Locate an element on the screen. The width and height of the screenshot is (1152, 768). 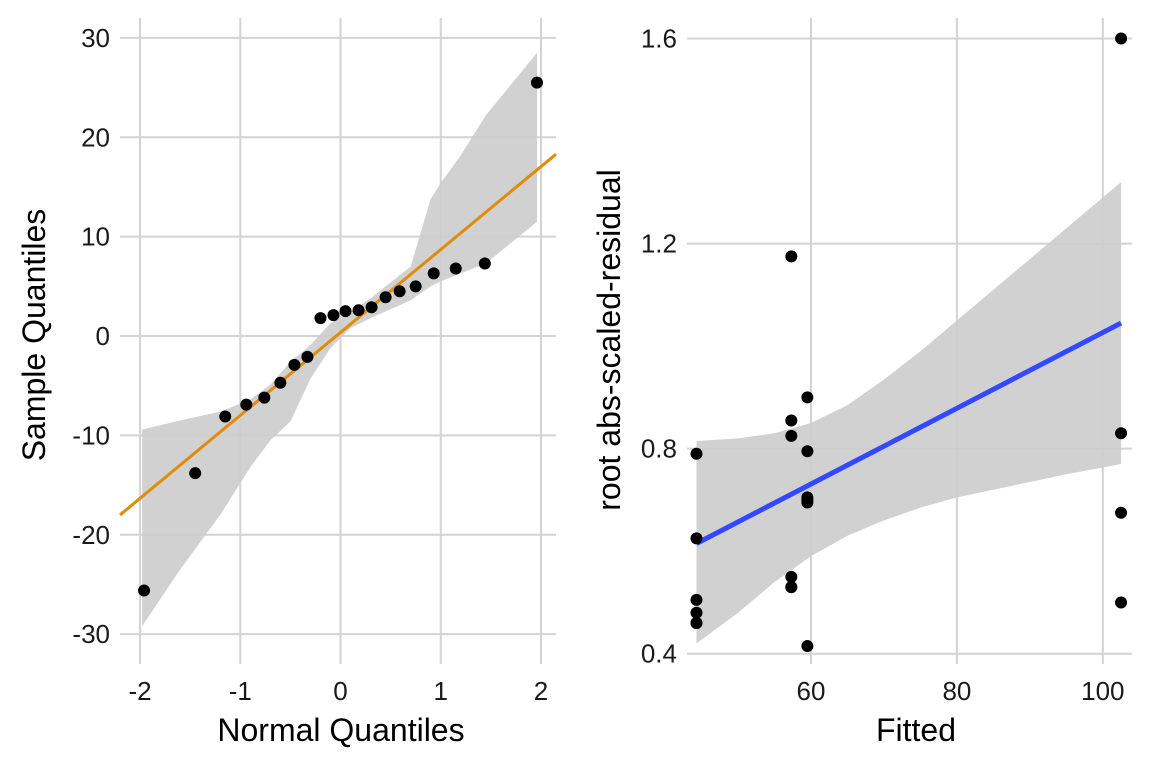
y-tick-label: 0 is located at coordinates (103, 336).